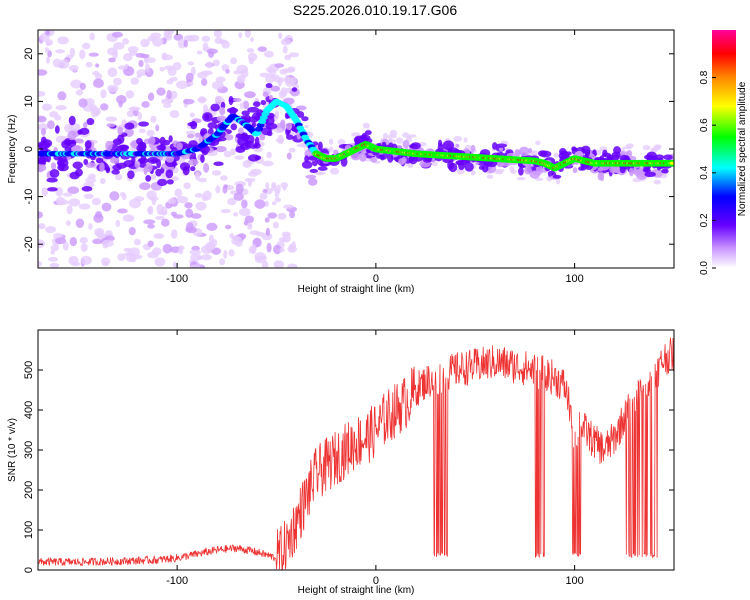 The image size is (750, 600). What do you see at coordinates (29, 54) in the screenshot?
I see `heatmap-ytick-label: 20` at bounding box center [29, 54].